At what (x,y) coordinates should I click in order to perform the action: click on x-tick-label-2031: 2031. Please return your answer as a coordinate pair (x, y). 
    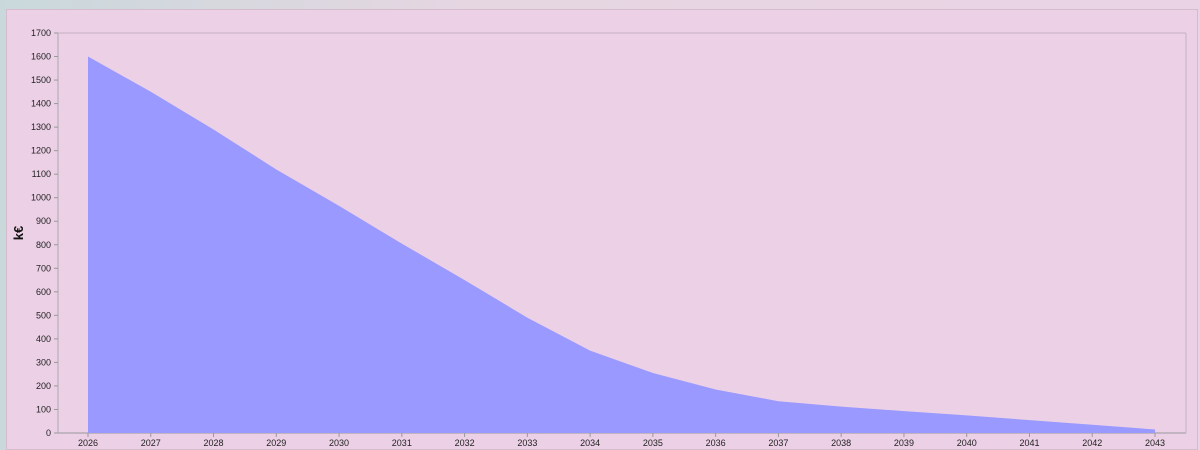
    Looking at the image, I should click on (402, 443).